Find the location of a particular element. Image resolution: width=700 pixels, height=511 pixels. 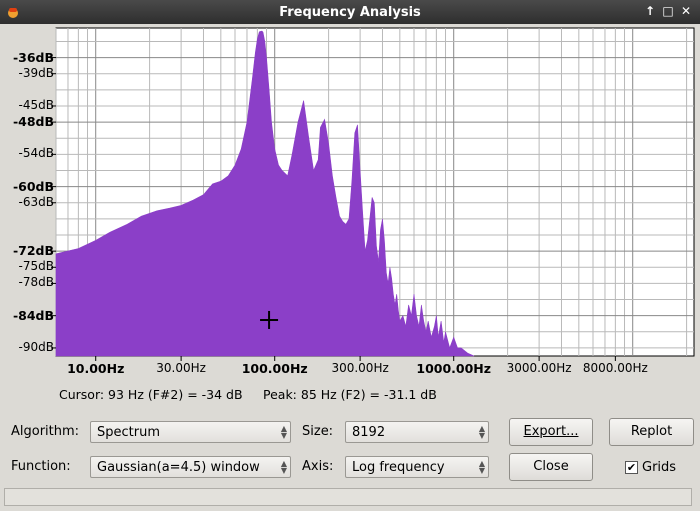

peak-readout: Peak: 85 Hz (F2) = -31.1 dB is located at coordinates (350, 394).